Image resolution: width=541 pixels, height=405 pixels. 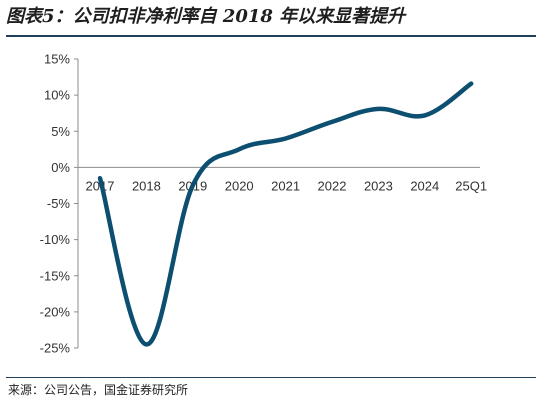 I want to click on chart-title: 图表5：公司扣非净利率自 2018 年以来显著提升, so click(x=206, y=16).